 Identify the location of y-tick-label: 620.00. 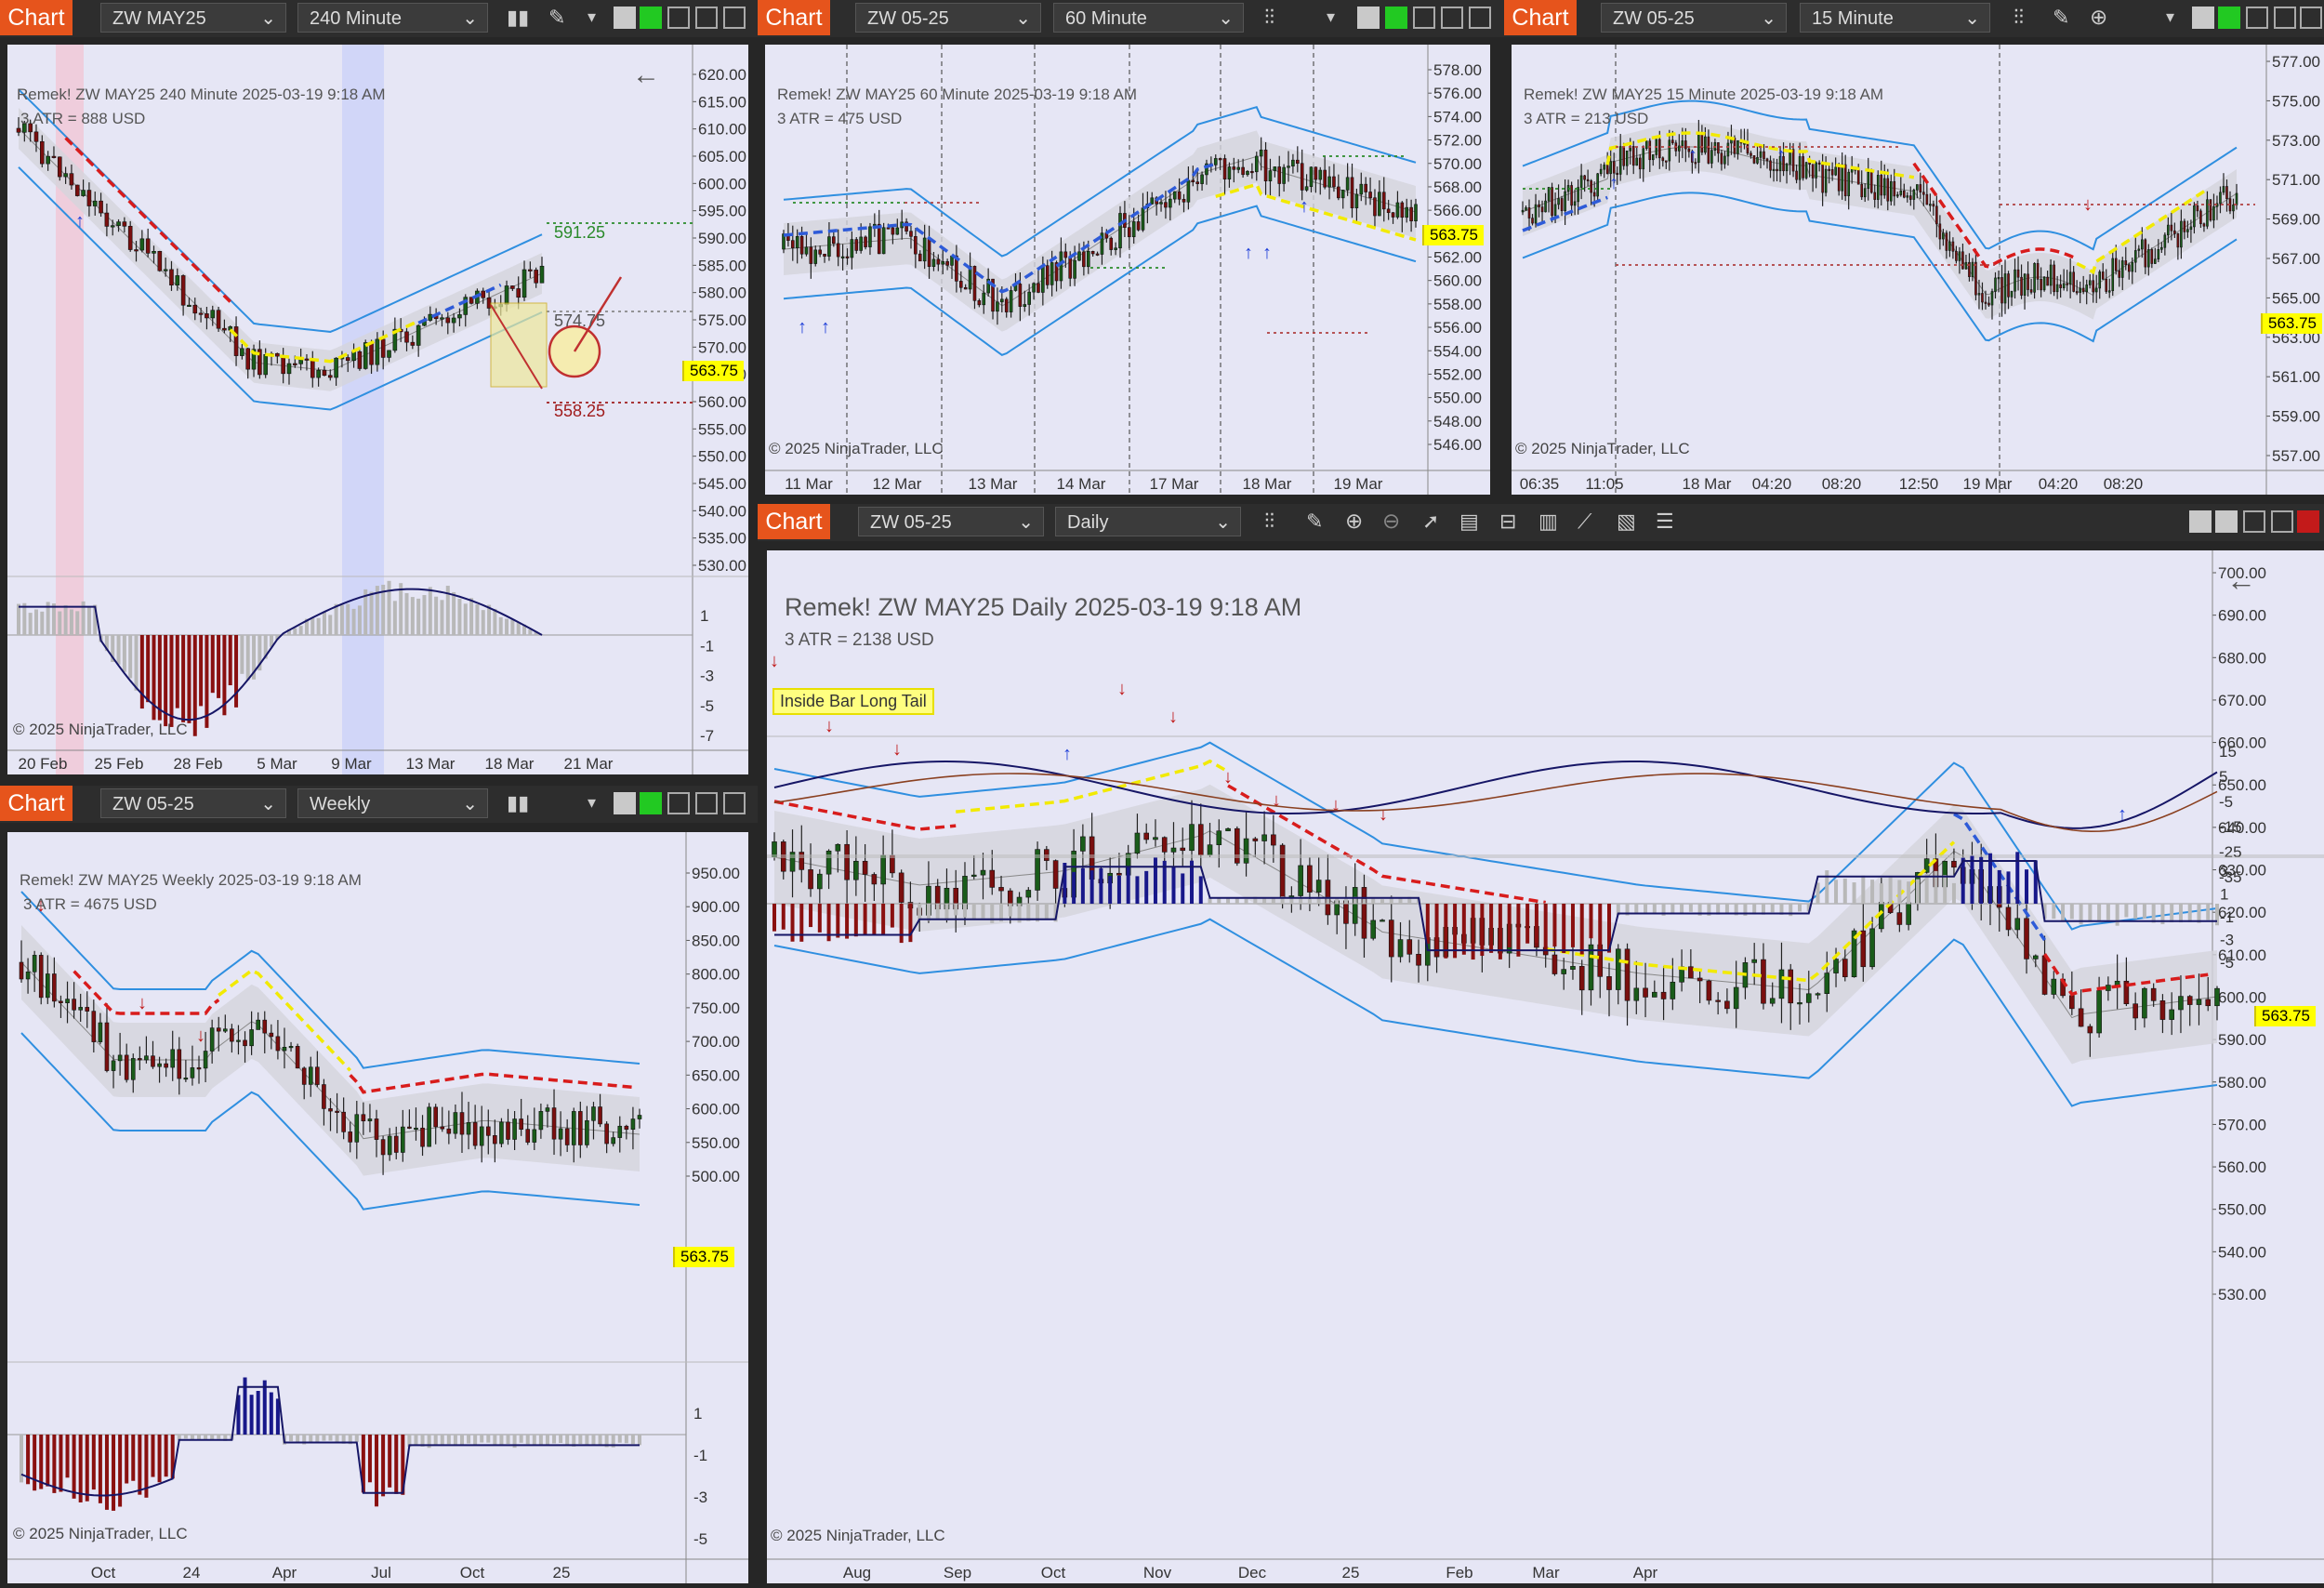
(2242, 912).